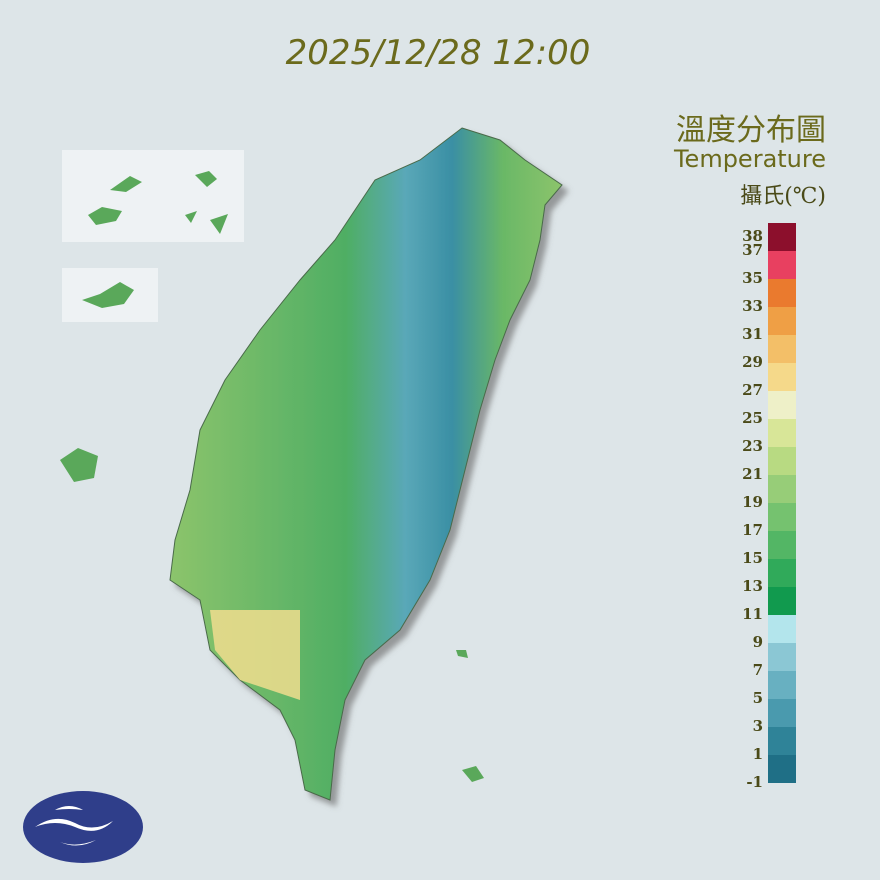  What do you see at coordinates (758, 670) in the screenshot?
I see `legend-label: 7` at bounding box center [758, 670].